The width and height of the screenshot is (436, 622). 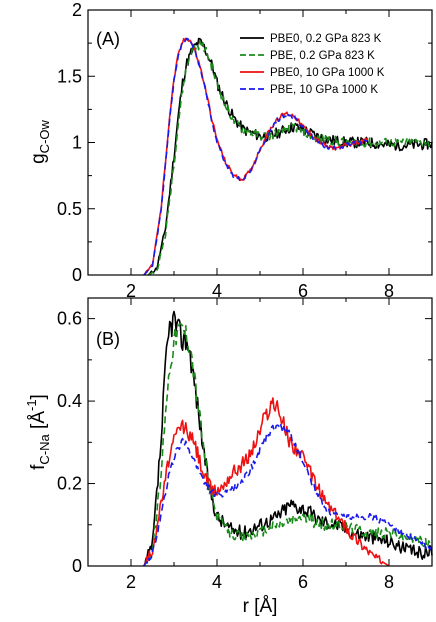 What do you see at coordinates (69, 209) in the screenshot?
I see `y-tick-label: 0.5` at bounding box center [69, 209].